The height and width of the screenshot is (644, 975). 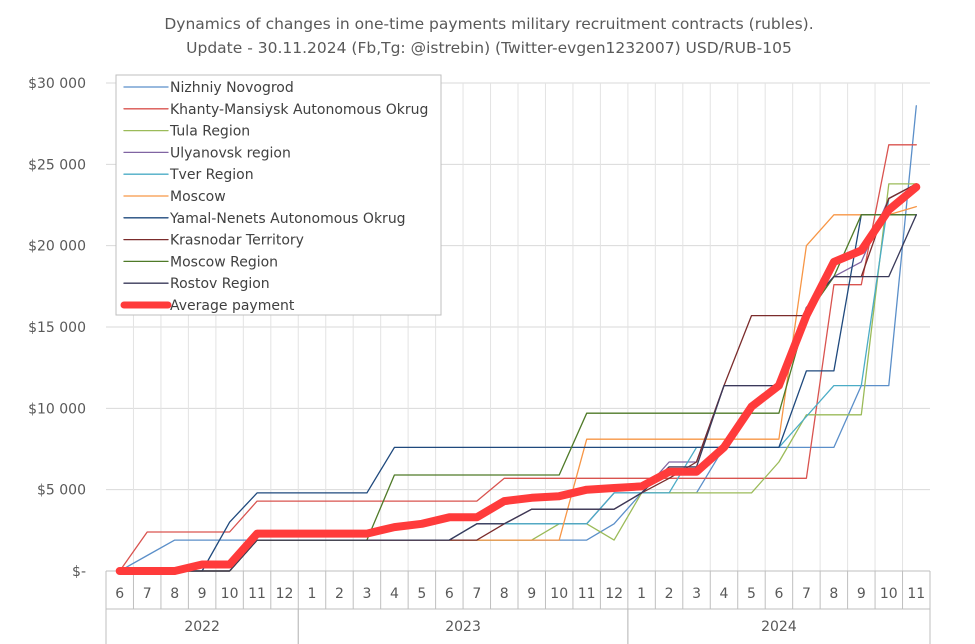 I want to click on legend-label: Tula Region, so click(x=209, y=132).